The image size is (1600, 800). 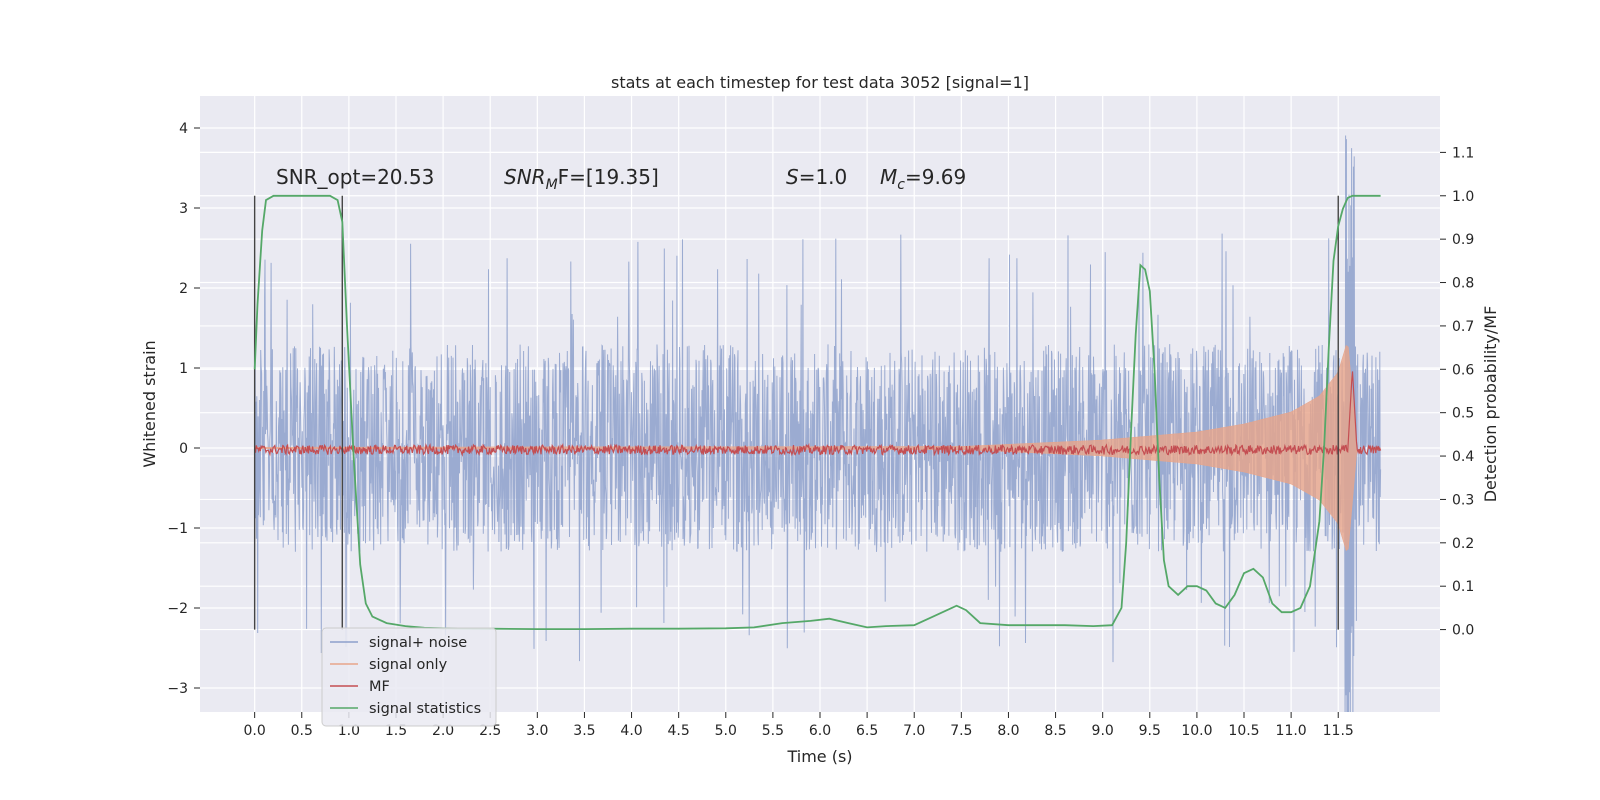 I want to click on y-axis-label-left: Whitened strain, so click(x=149, y=403).